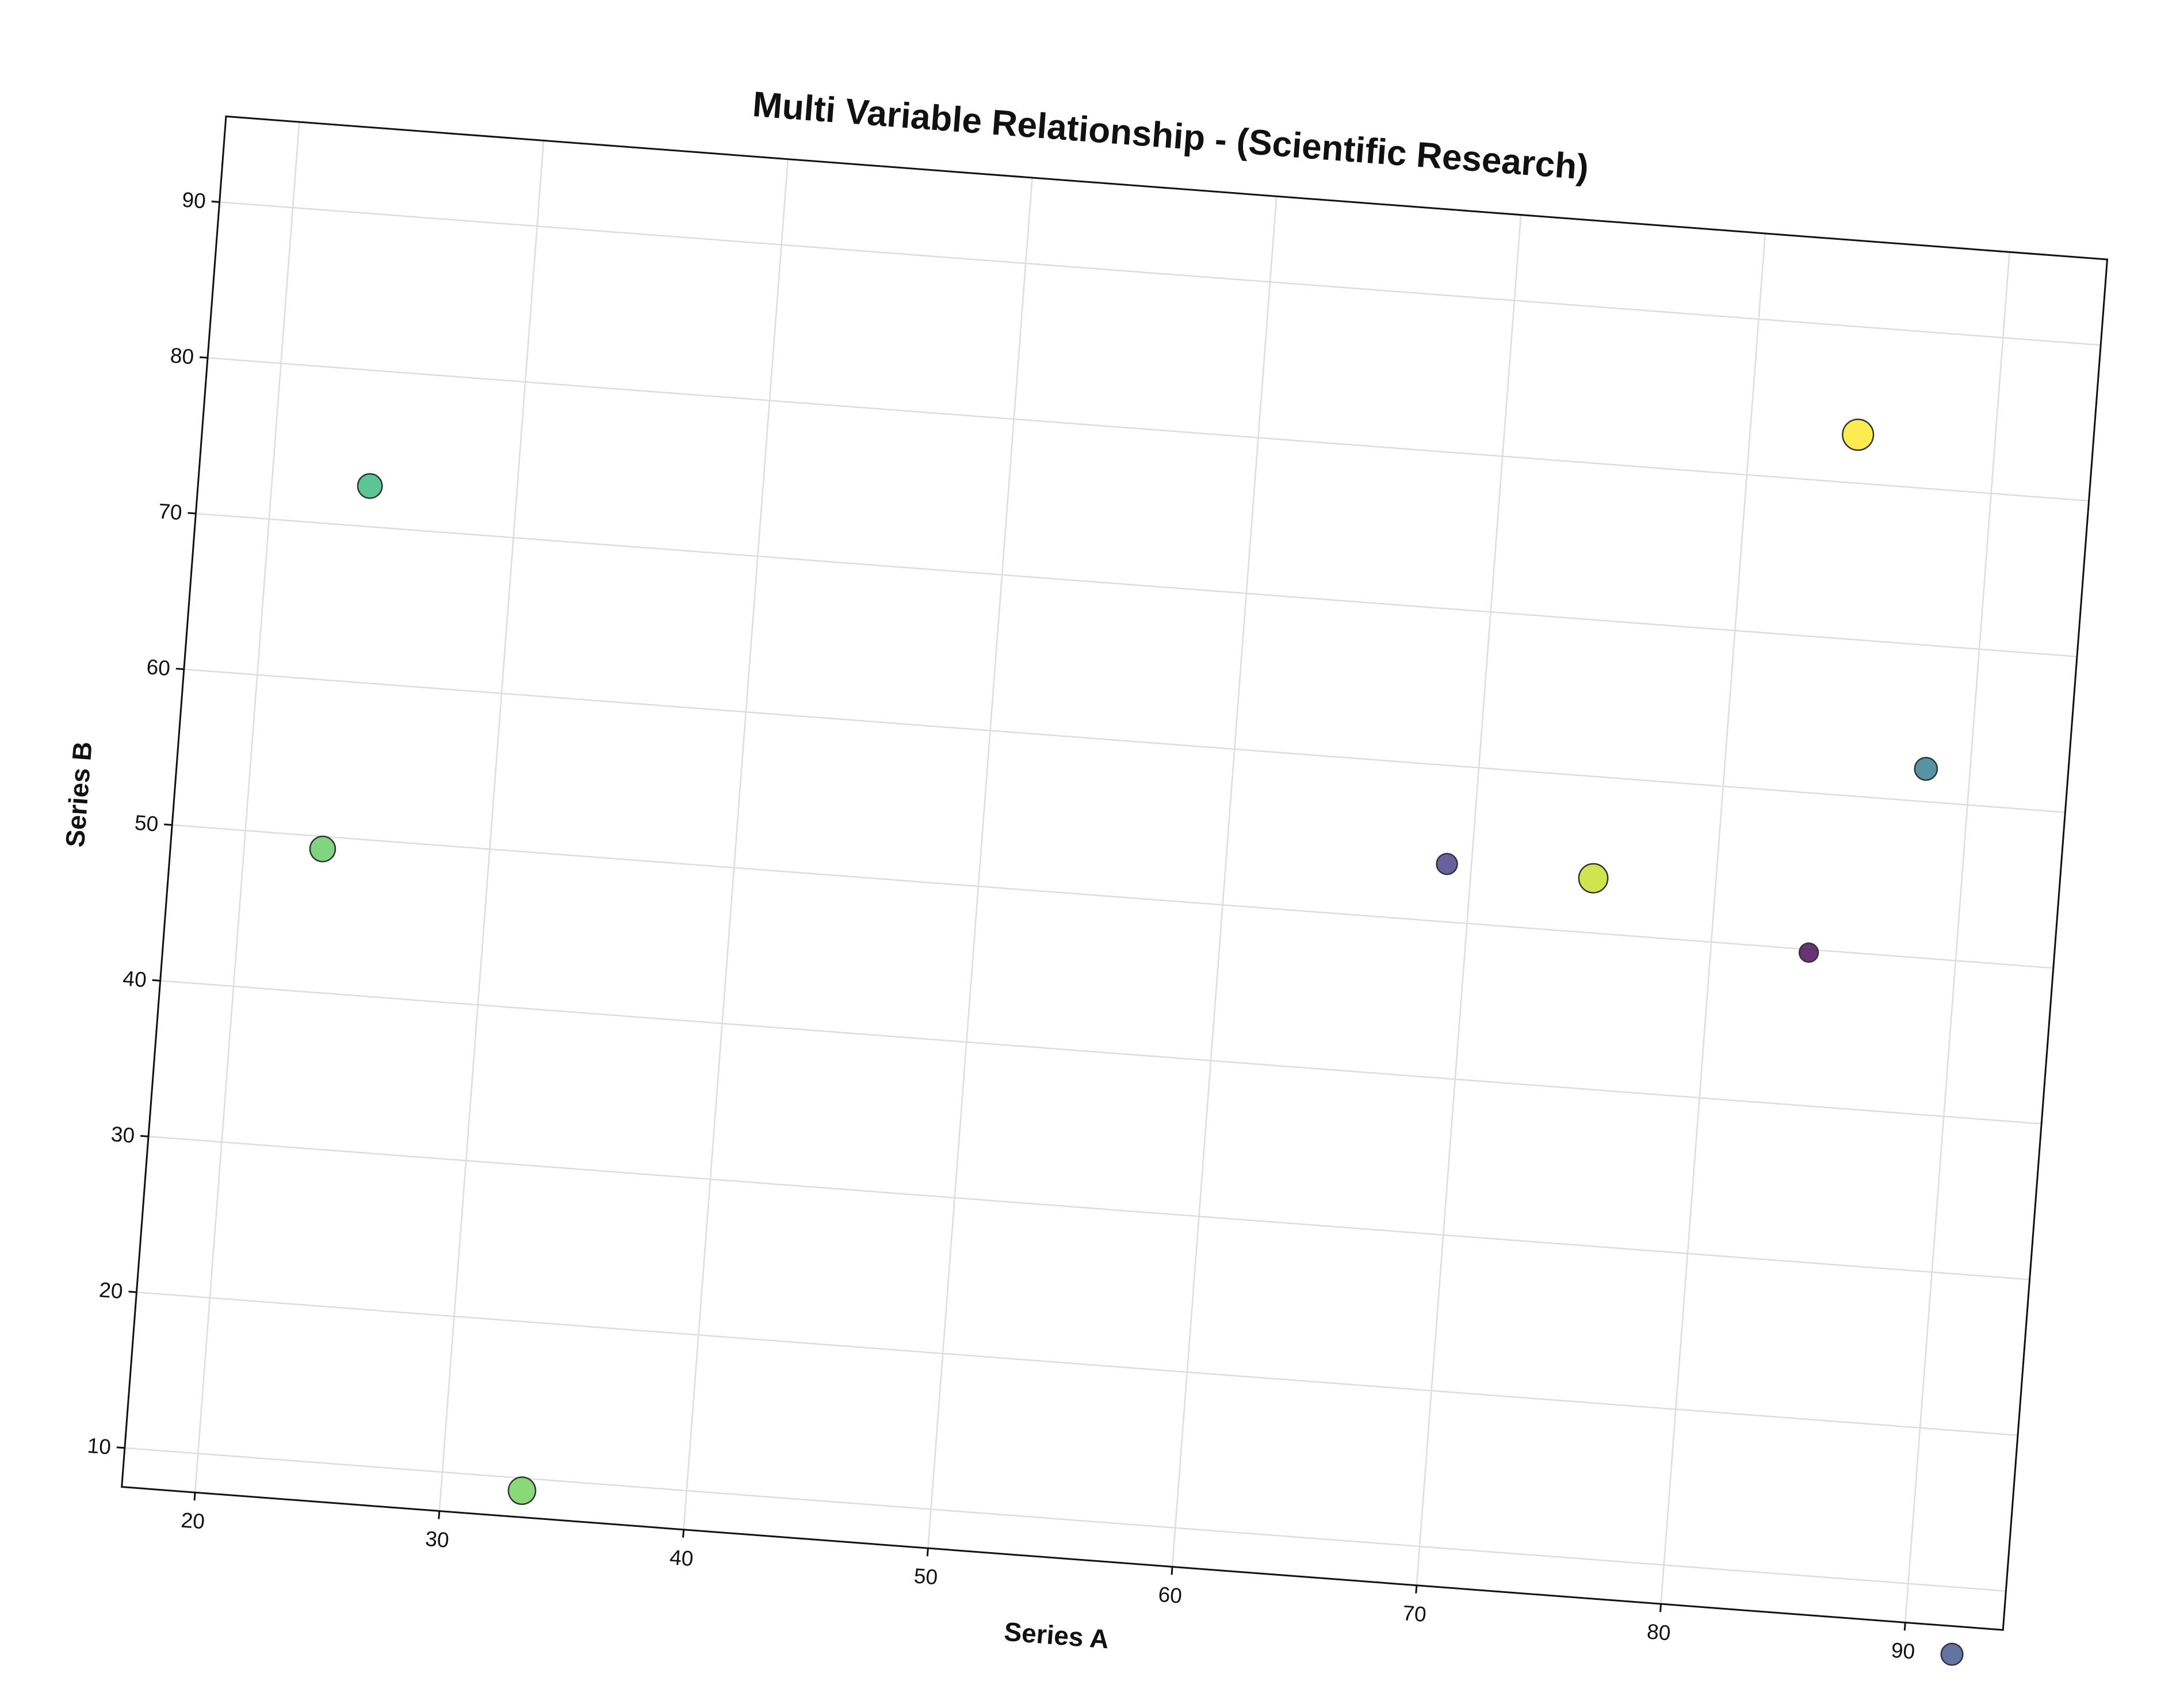  What do you see at coordinates (111, 1290) in the screenshot?
I see `y-tick-label: 20` at bounding box center [111, 1290].